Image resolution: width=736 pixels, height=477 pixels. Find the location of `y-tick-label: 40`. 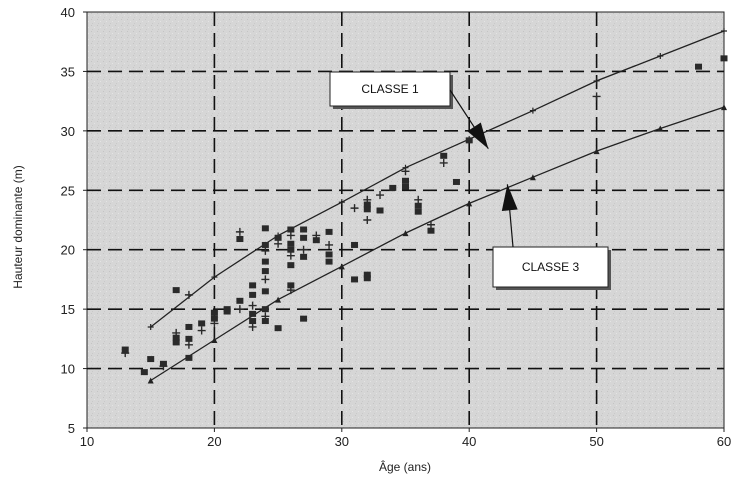

y-tick-label: 40 is located at coordinates (68, 12).